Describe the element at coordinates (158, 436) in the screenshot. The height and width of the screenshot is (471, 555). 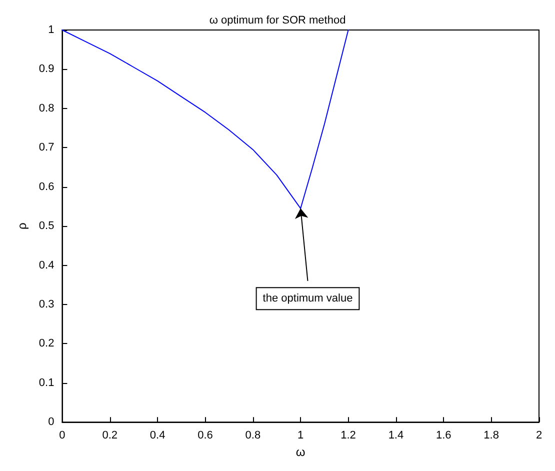
I see `x-tick-label: 0.4` at that location.